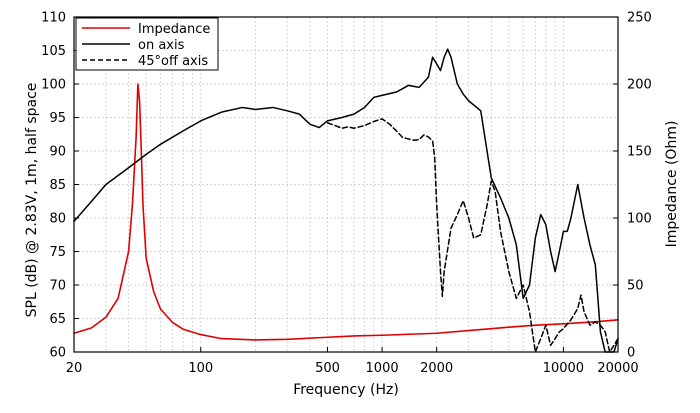 This screenshot has height=413, width=700. What do you see at coordinates (57, 219) in the screenshot?
I see `y-left-tick-label: 80` at bounding box center [57, 219].